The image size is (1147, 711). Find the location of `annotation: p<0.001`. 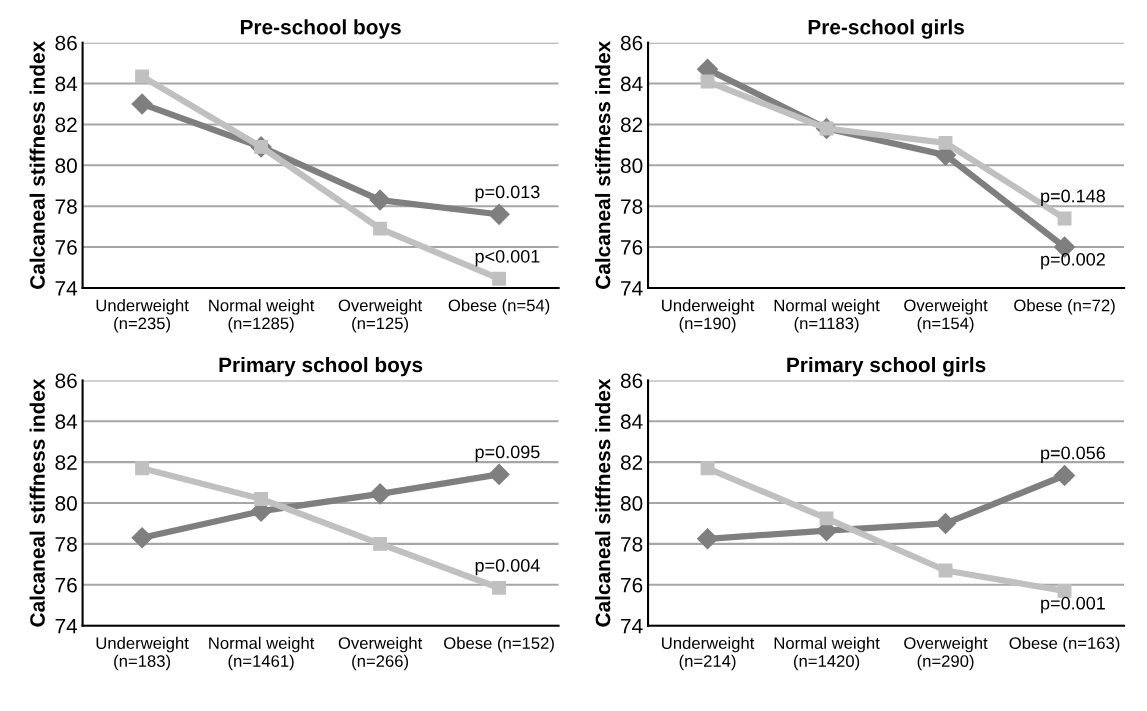

annotation: p<0.001 is located at coordinates (507, 258).